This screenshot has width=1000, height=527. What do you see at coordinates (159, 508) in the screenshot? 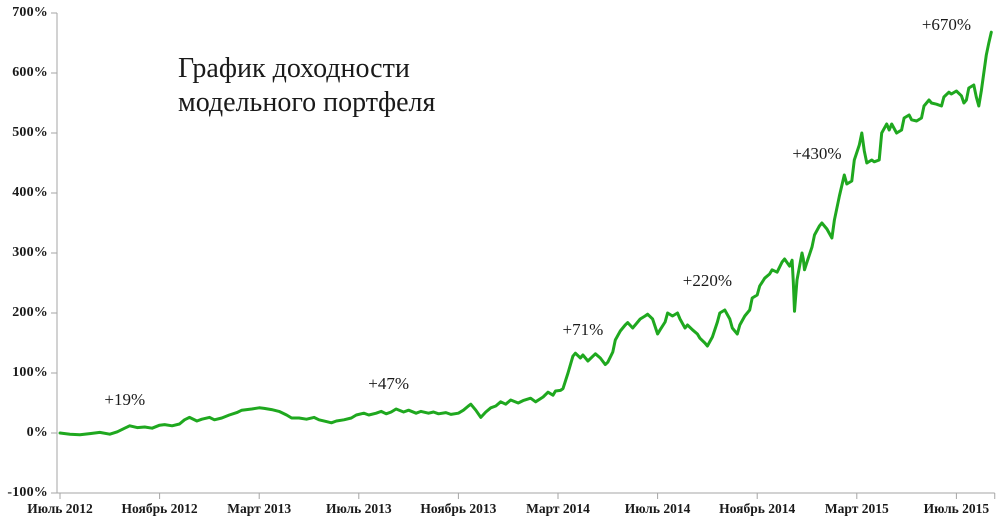
I see `x-tick-label: Ноябрь 2012` at bounding box center [159, 508].